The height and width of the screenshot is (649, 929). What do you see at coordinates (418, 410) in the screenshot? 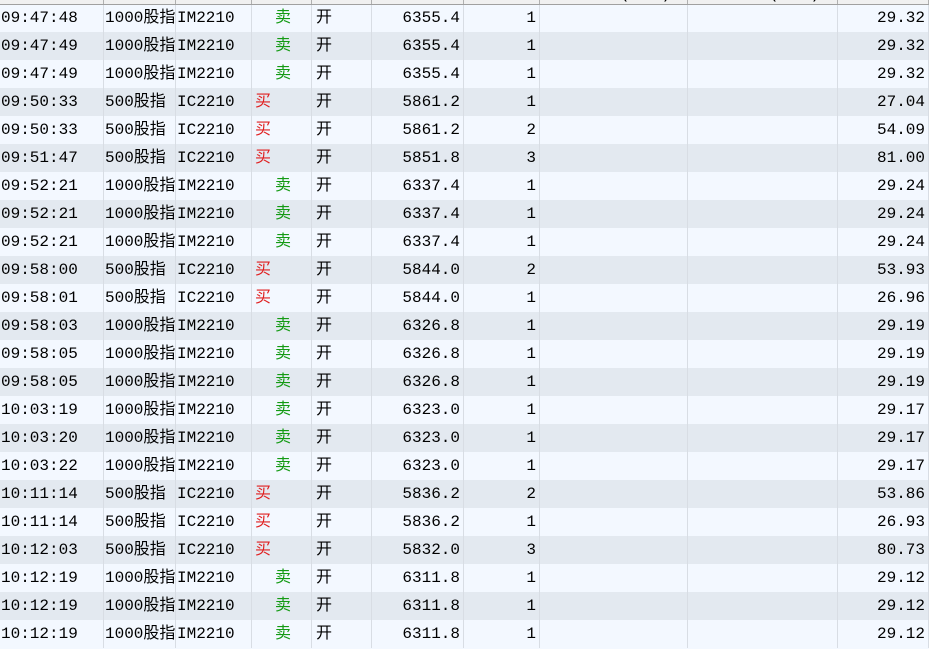
I see `price-cell: 6323.0` at bounding box center [418, 410].